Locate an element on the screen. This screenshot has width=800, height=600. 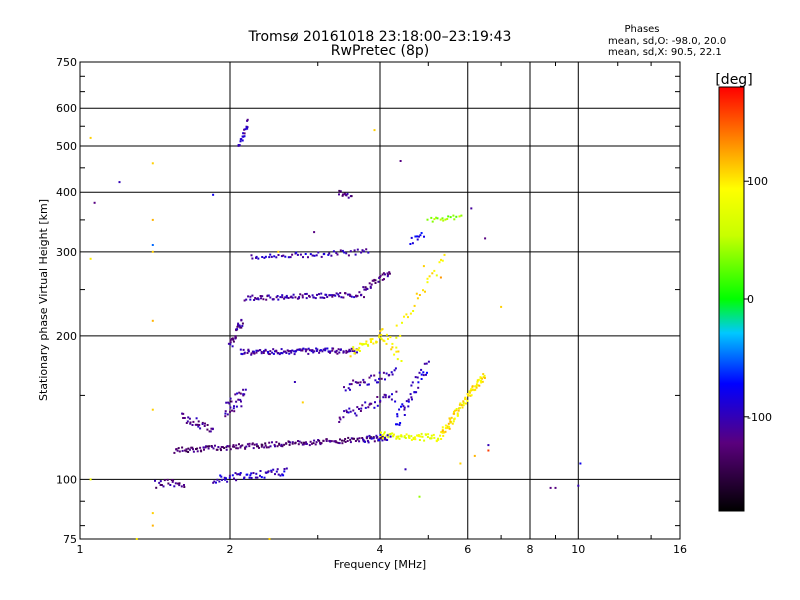
colorbar-gradient is located at coordinates (731, 299).